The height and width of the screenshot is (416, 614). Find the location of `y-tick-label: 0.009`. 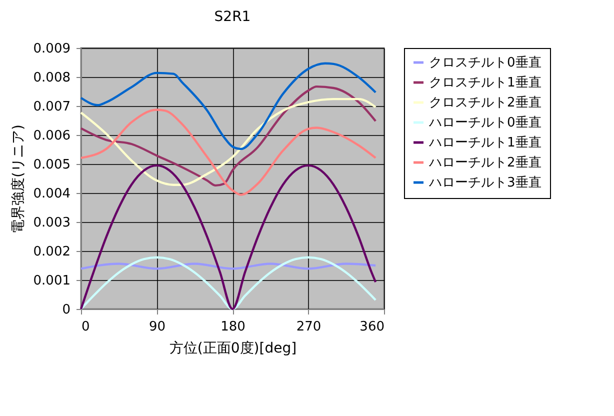

y-tick-label: 0.009 is located at coordinates (51, 49).